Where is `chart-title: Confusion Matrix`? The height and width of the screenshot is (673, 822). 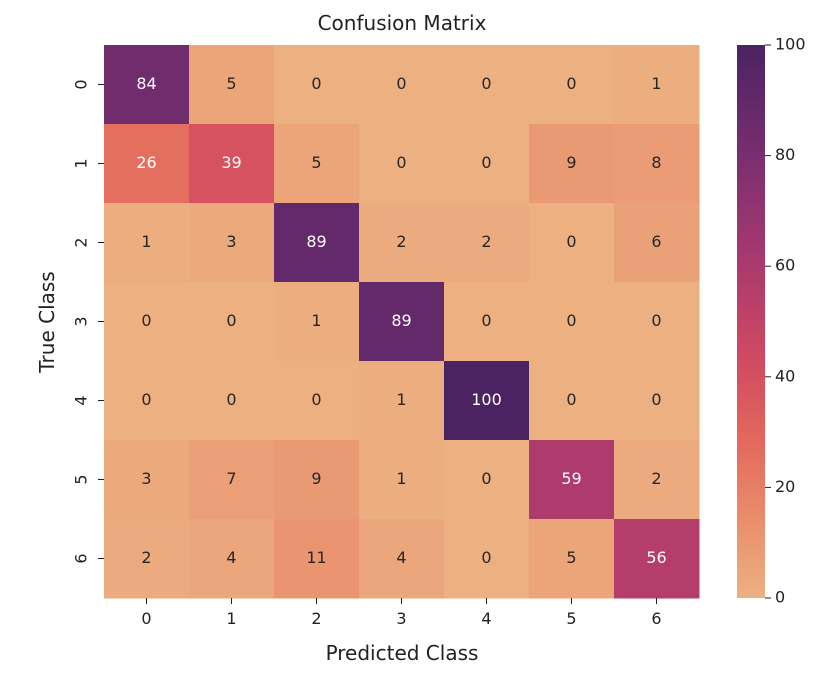 chart-title: Confusion Matrix is located at coordinates (402, 23).